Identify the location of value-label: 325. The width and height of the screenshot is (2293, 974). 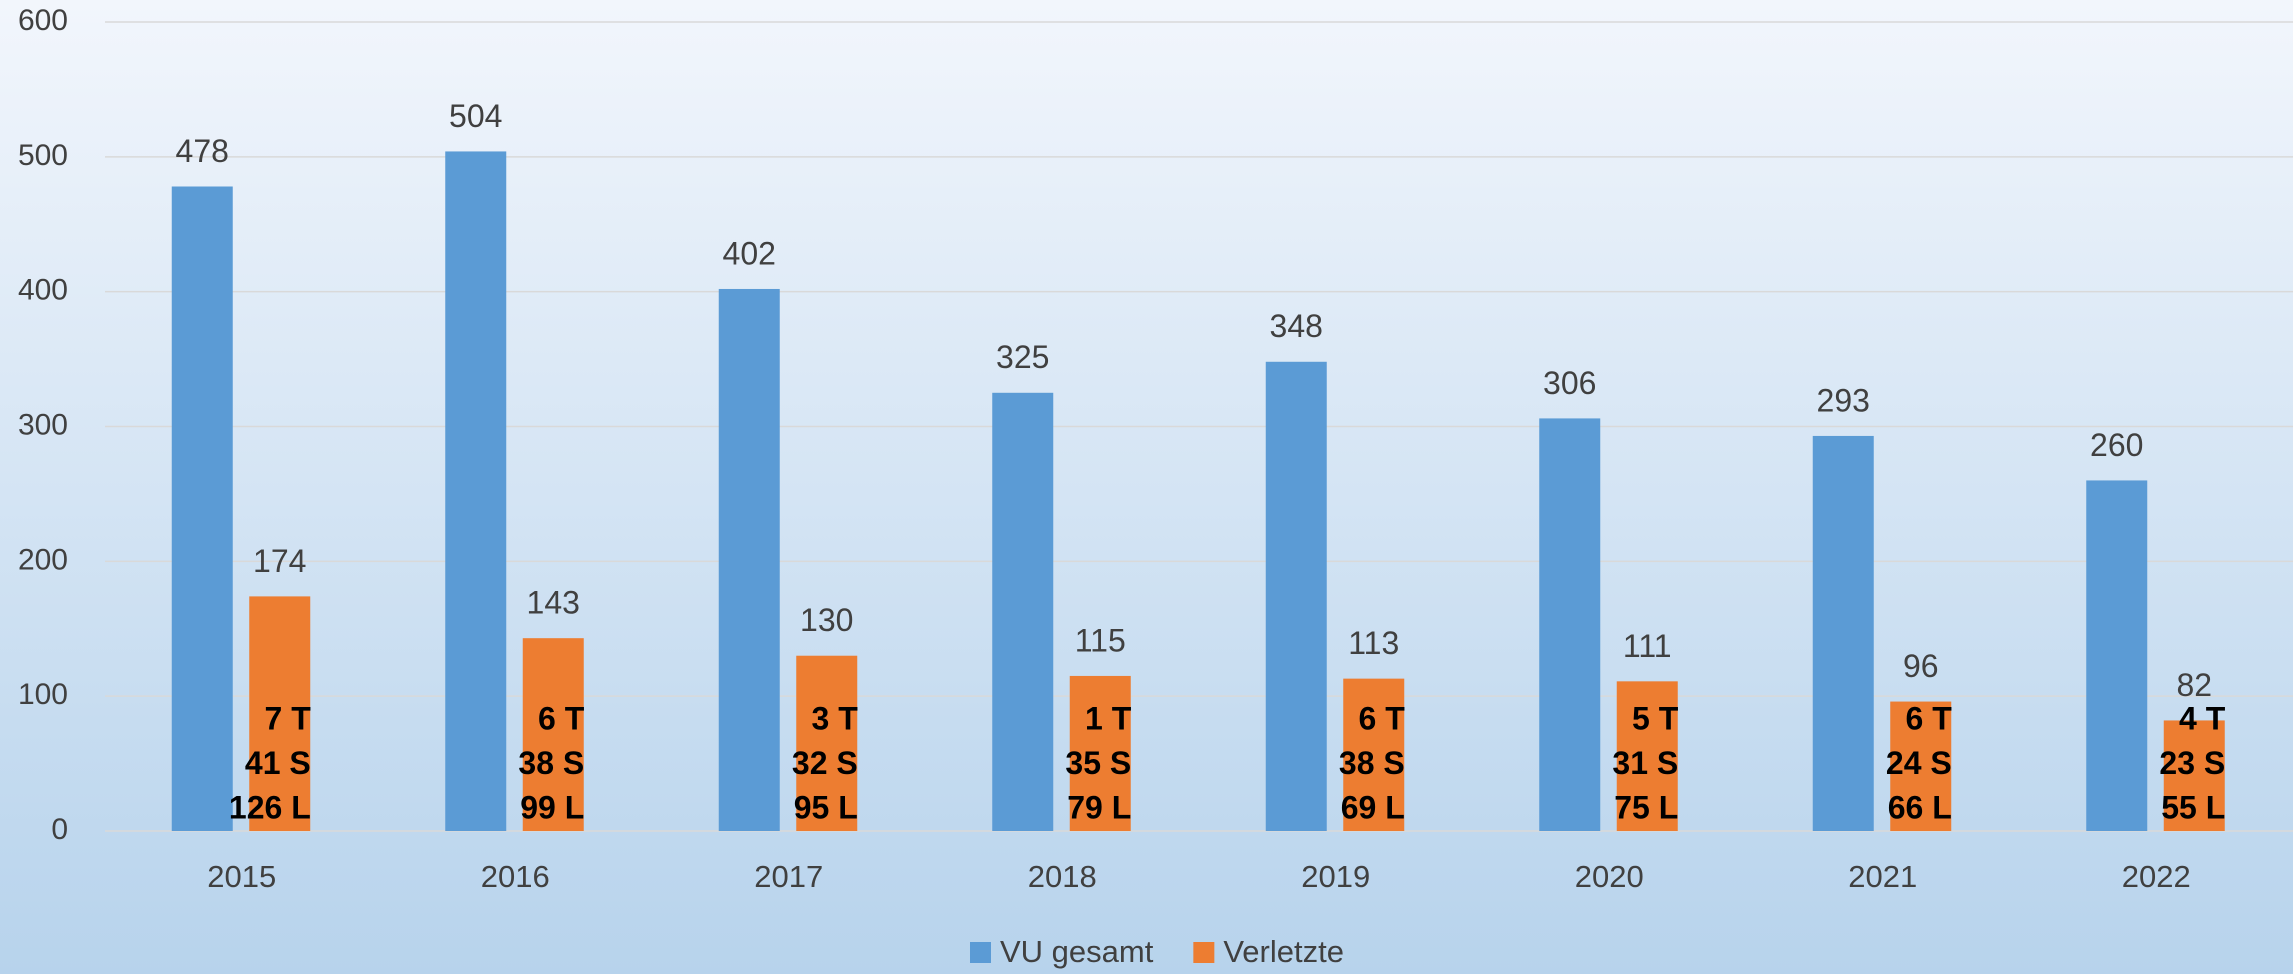
(1022, 357).